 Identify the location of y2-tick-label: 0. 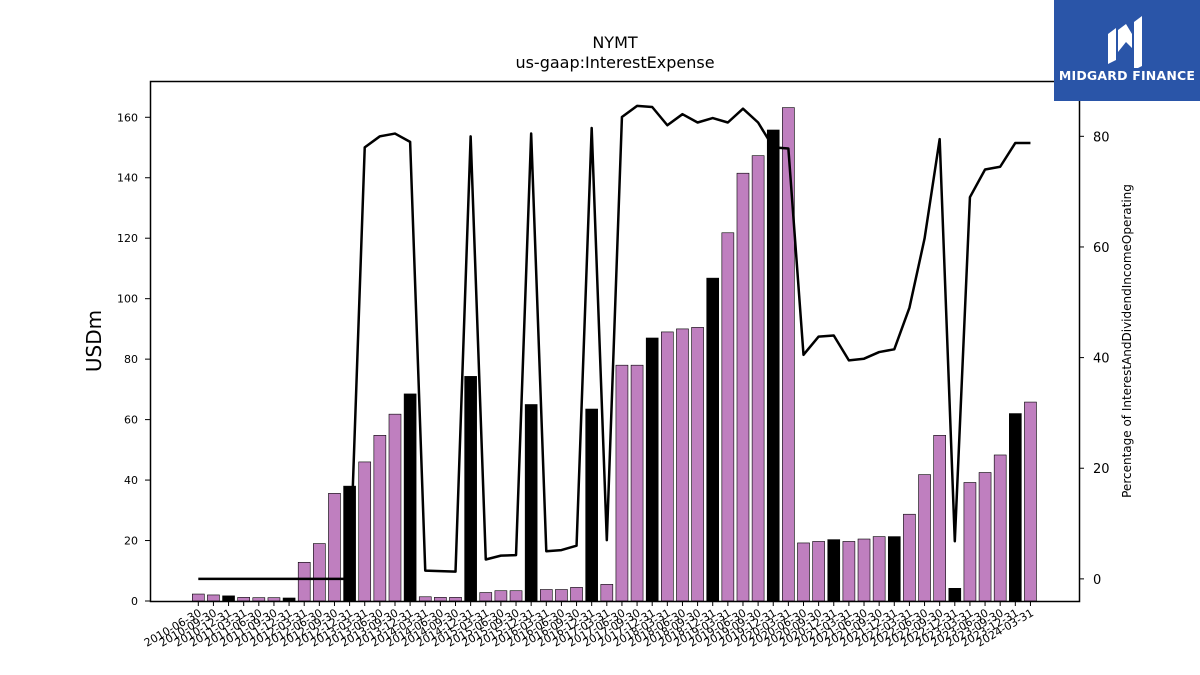
(1097, 580).